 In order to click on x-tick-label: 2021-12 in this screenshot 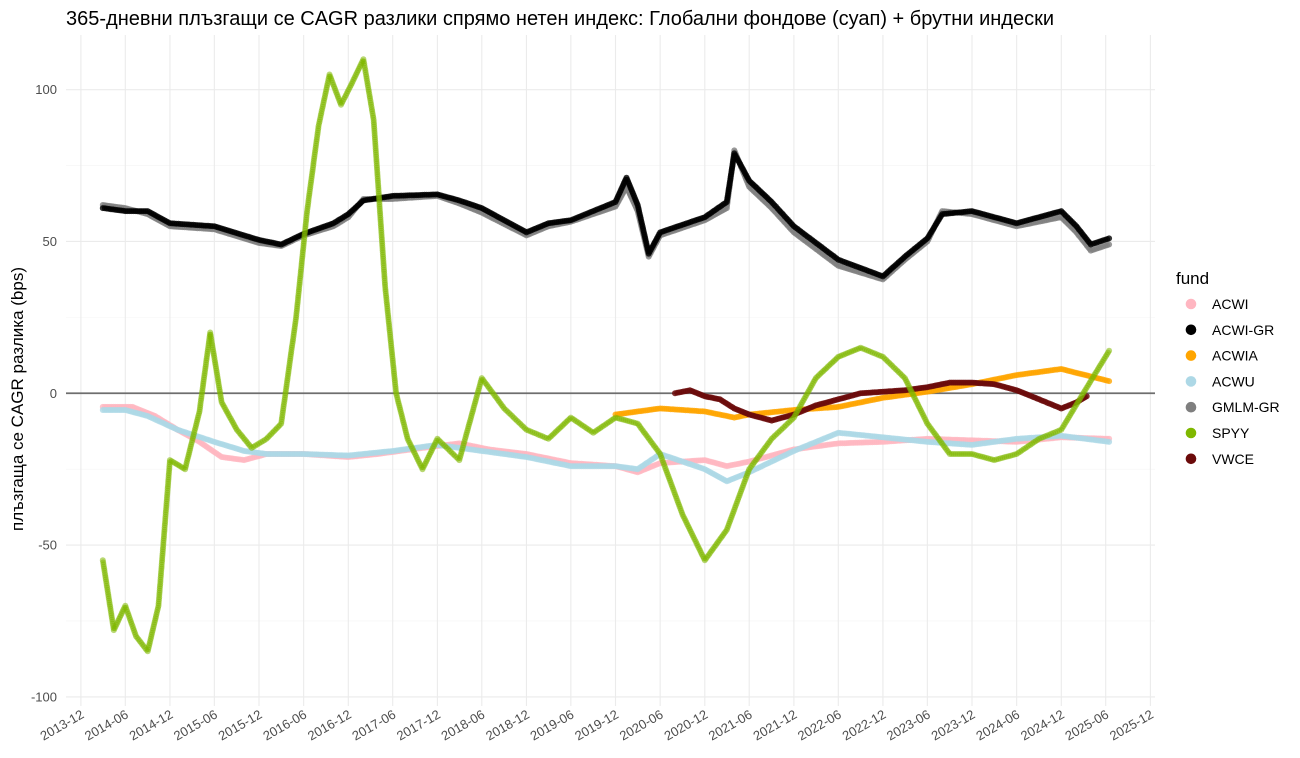, I will do `click(775, 725)`.